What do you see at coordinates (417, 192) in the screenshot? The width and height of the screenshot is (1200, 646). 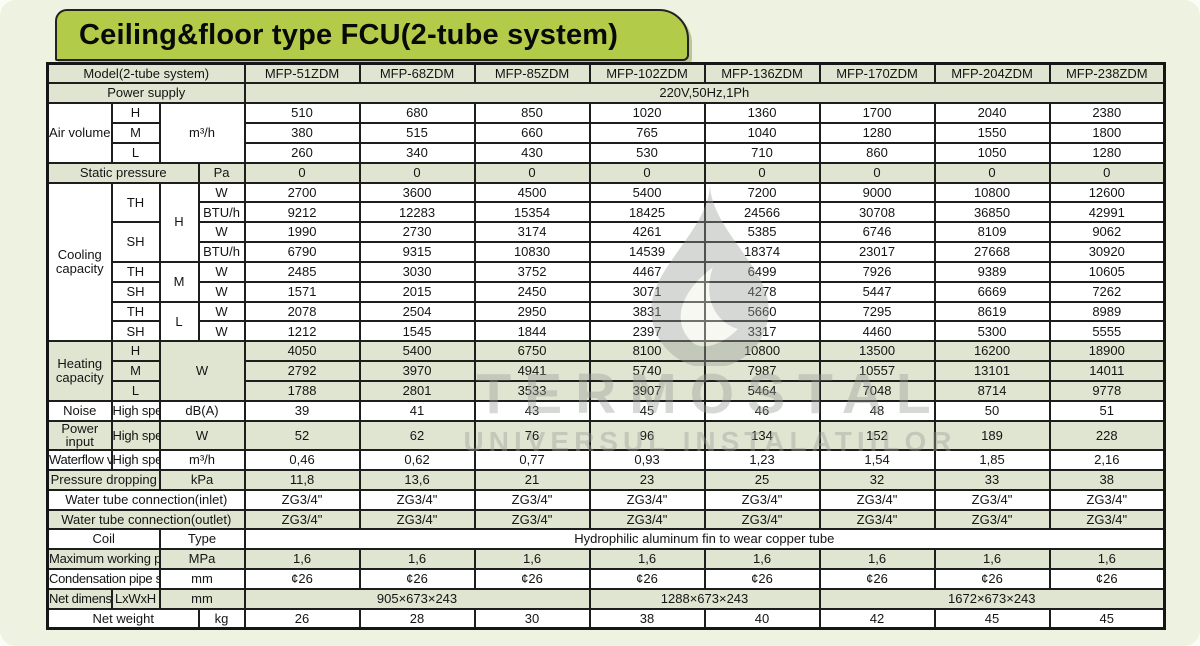 I see `value-cell: 3600` at bounding box center [417, 192].